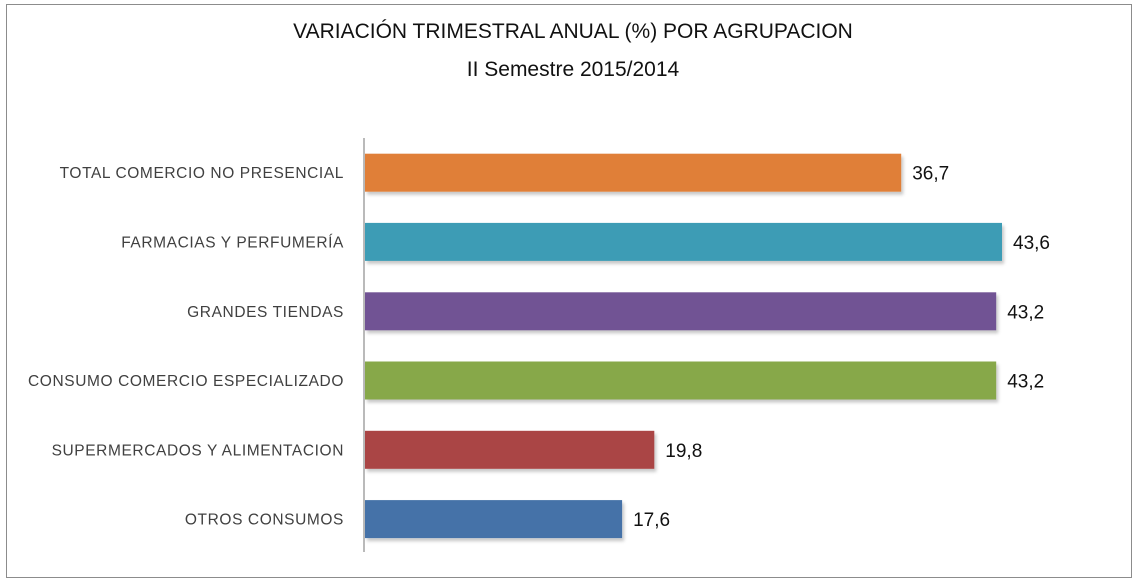 The height and width of the screenshot is (585, 1140). I want to click on data-label: 17,6, so click(651, 520).